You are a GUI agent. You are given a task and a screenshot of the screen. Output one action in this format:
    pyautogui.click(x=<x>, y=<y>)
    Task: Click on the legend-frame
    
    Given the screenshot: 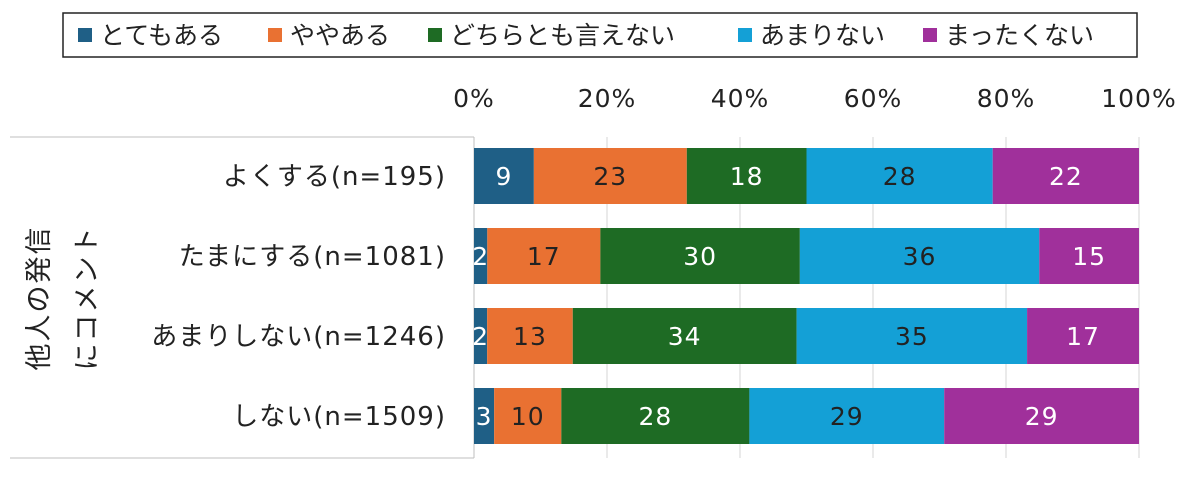 What is the action you would take?
    pyautogui.click(x=600, y=35)
    